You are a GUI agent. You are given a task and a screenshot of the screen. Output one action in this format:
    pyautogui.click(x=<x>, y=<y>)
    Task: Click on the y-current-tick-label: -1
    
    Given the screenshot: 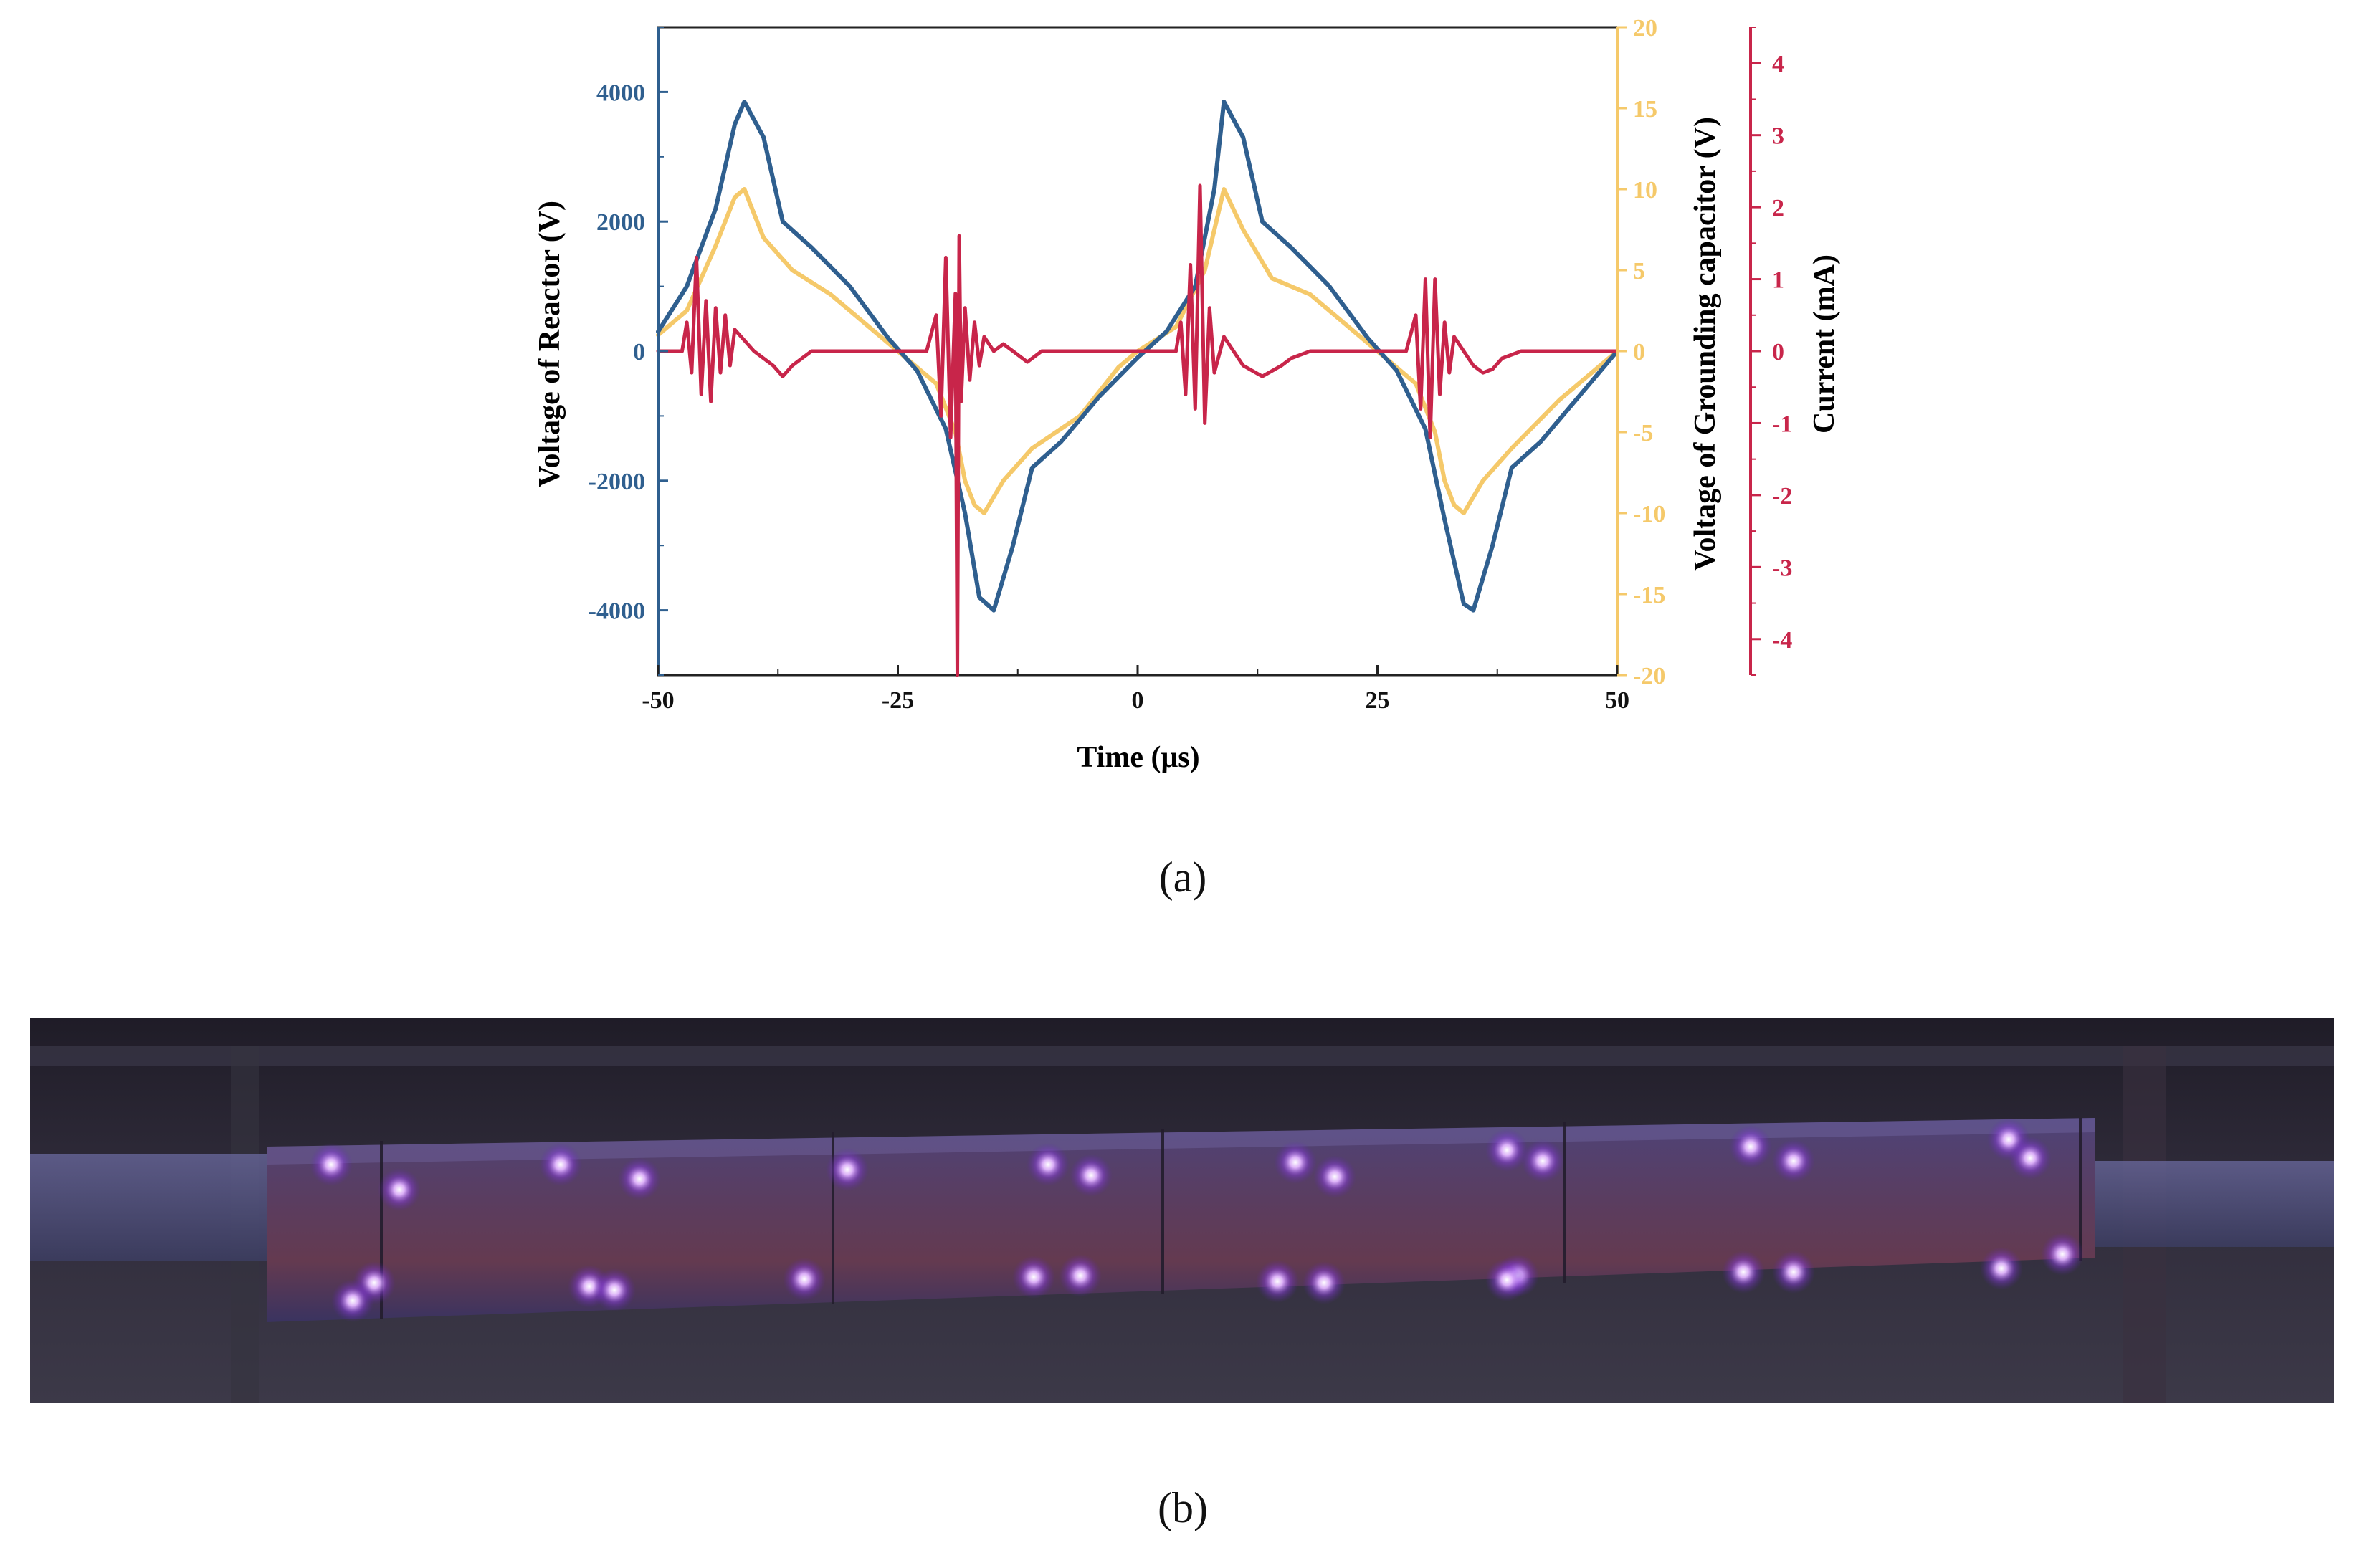 What is the action you would take?
    pyautogui.click(x=1782, y=424)
    